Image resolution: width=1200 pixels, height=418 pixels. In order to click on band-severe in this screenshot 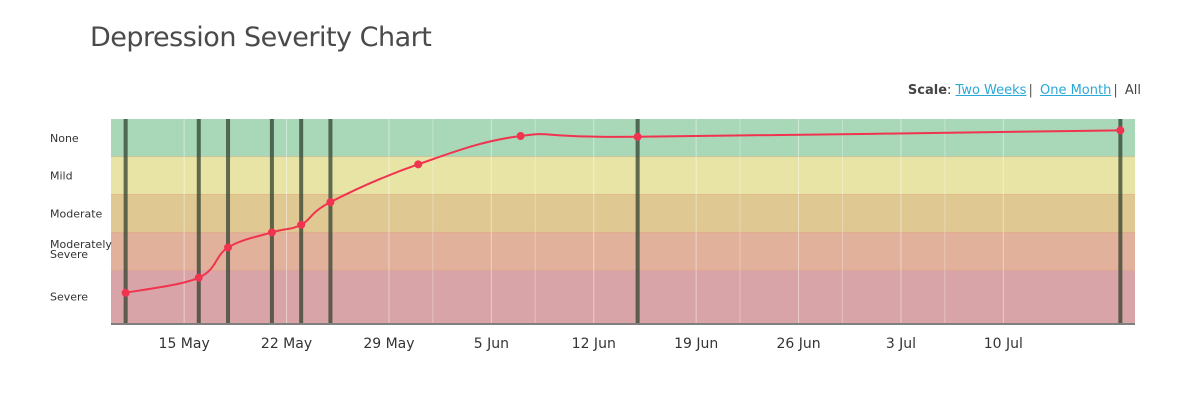, I will do `click(623, 296)`.